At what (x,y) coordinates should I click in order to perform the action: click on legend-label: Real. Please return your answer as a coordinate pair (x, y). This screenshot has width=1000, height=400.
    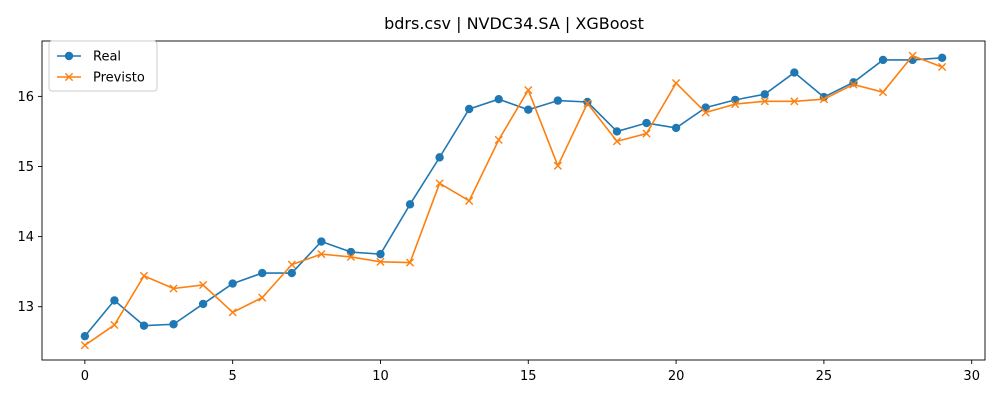
    Looking at the image, I should click on (107, 57).